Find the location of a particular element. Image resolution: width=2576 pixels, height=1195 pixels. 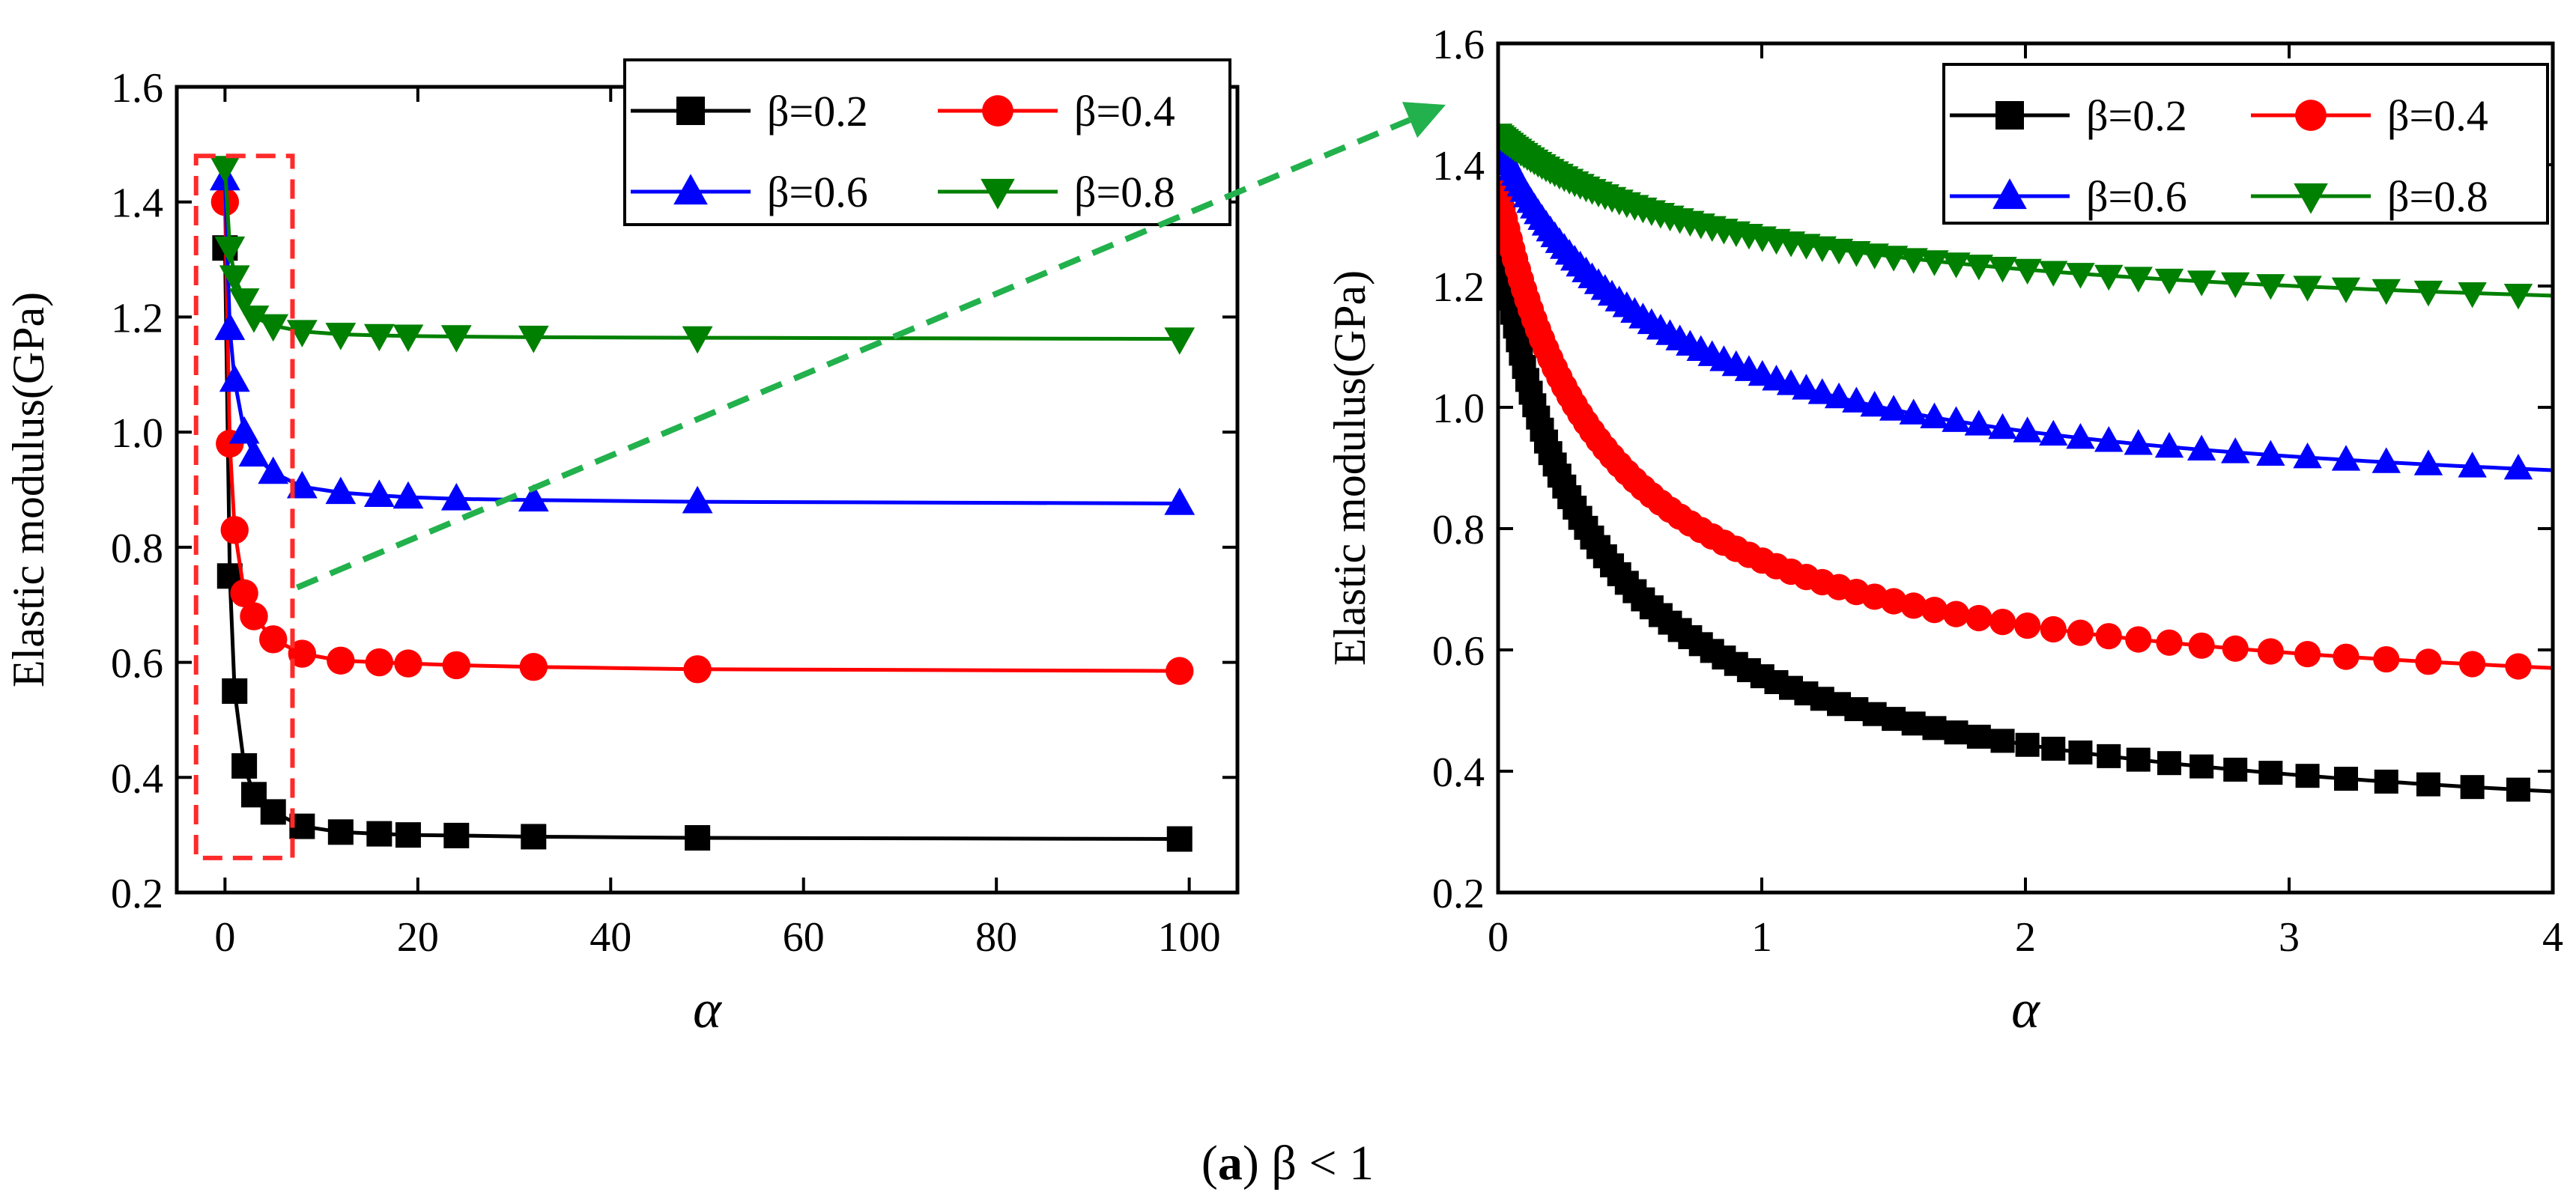

figure-caption: (a) β < 1 is located at coordinates (1287, 1164).